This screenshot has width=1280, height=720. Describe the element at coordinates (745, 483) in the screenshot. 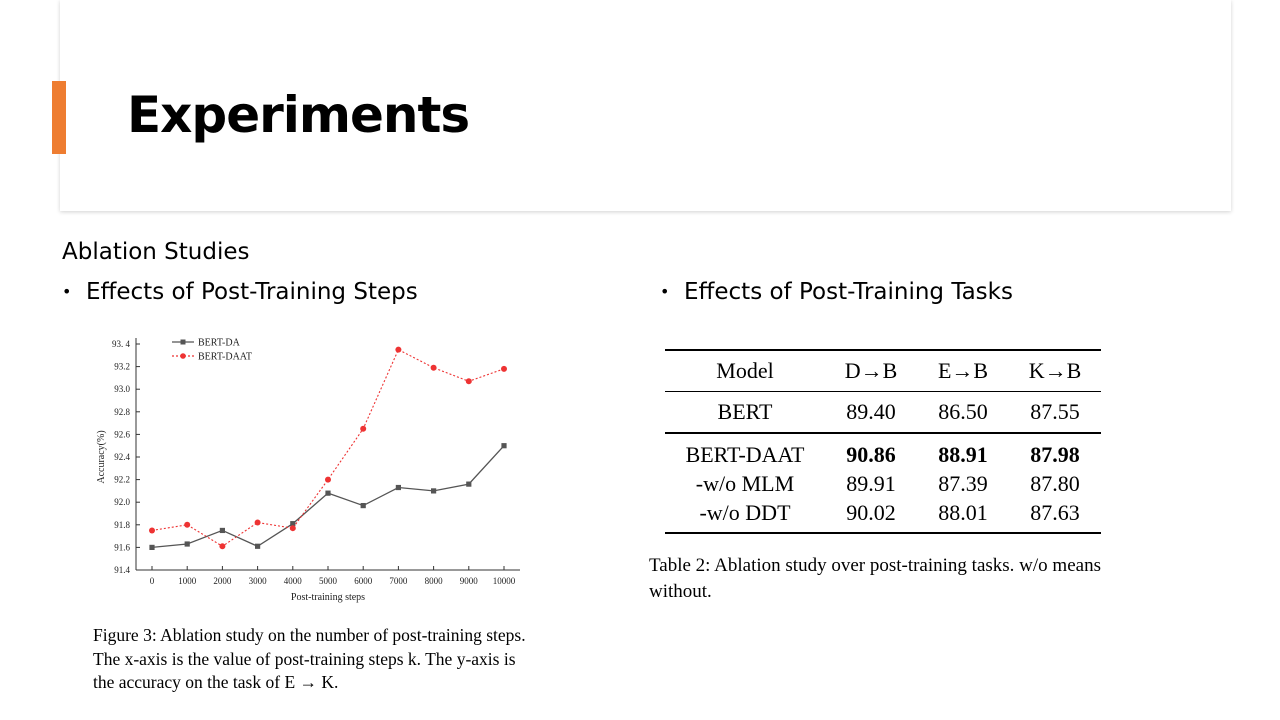

I see `table-cell: -w/o MLM` at that location.